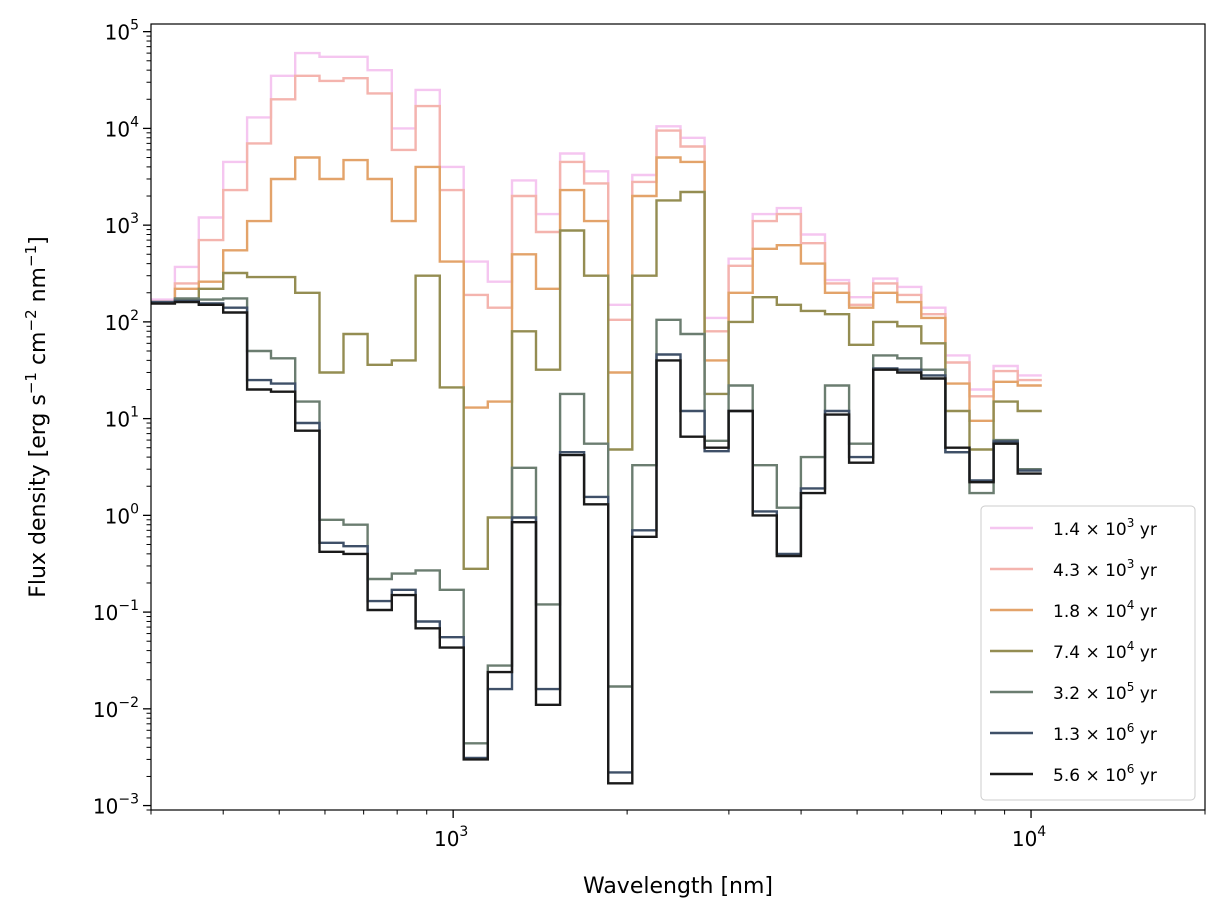 The width and height of the screenshot is (1225, 919). What do you see at coordinates (1105, 569) in the screenshot?
I see `legend-label: 4.3 × 103 yr` at bounding box center [1105, 569].